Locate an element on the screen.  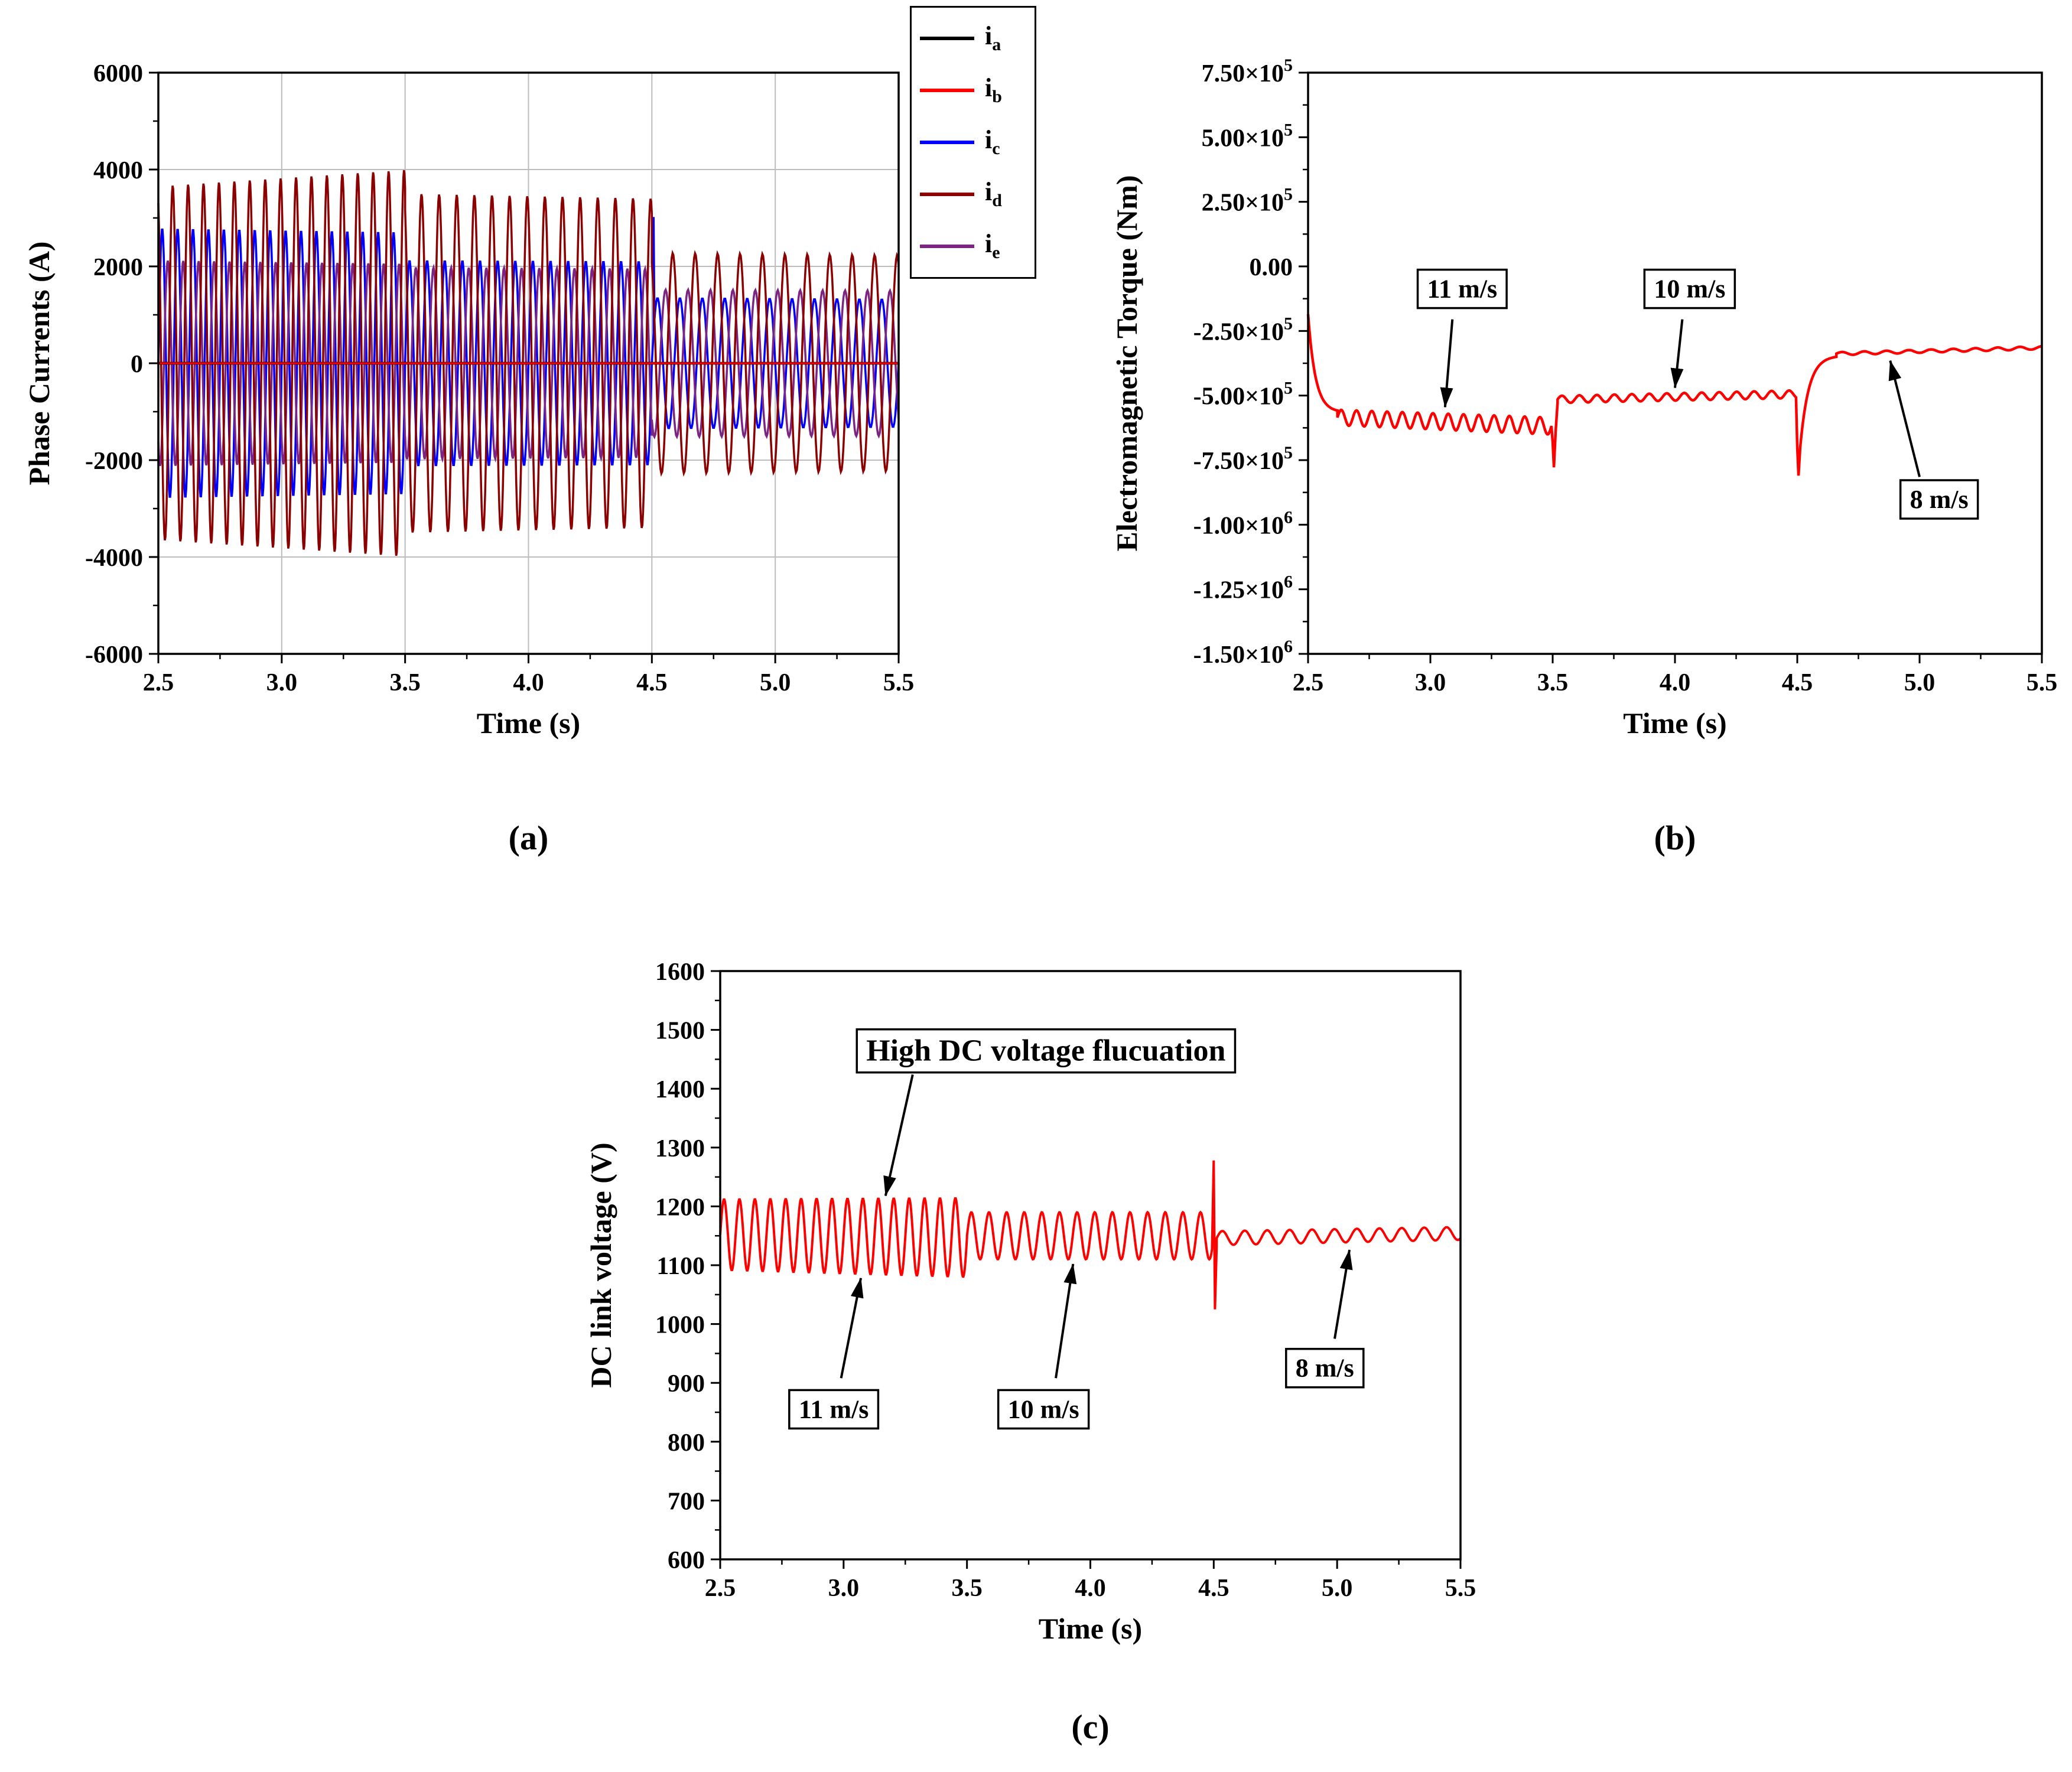
annotation-label: High DC voltage flucuation is located at coordinates (1045, 1051).